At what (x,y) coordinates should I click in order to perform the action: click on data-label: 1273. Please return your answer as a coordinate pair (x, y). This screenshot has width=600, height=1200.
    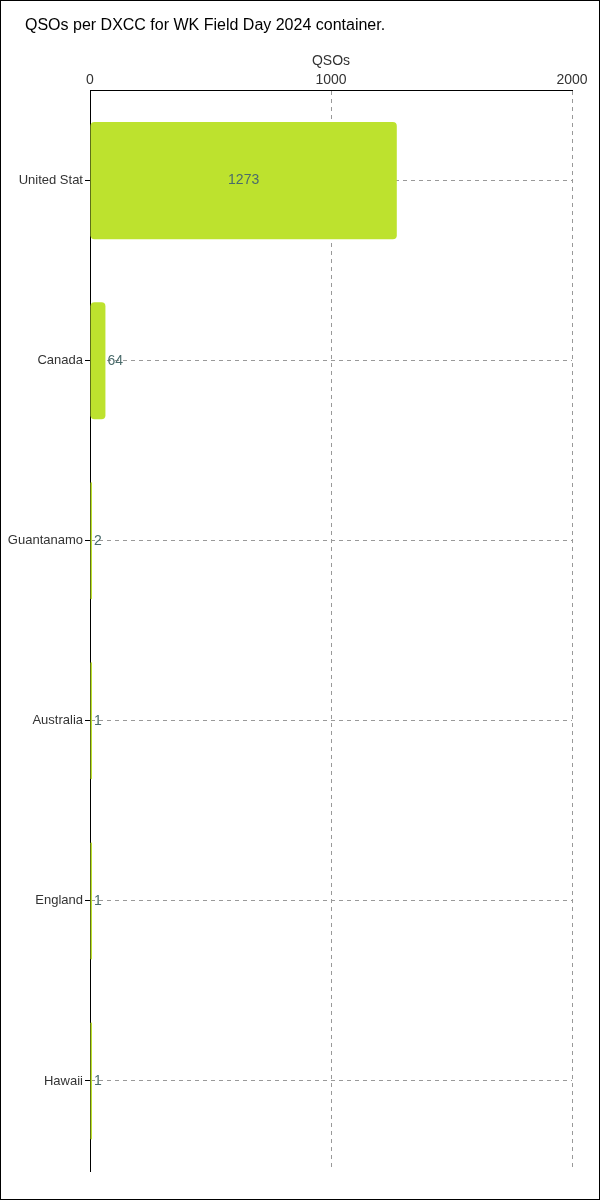
    Looking at the image, I should click on (244, 179).